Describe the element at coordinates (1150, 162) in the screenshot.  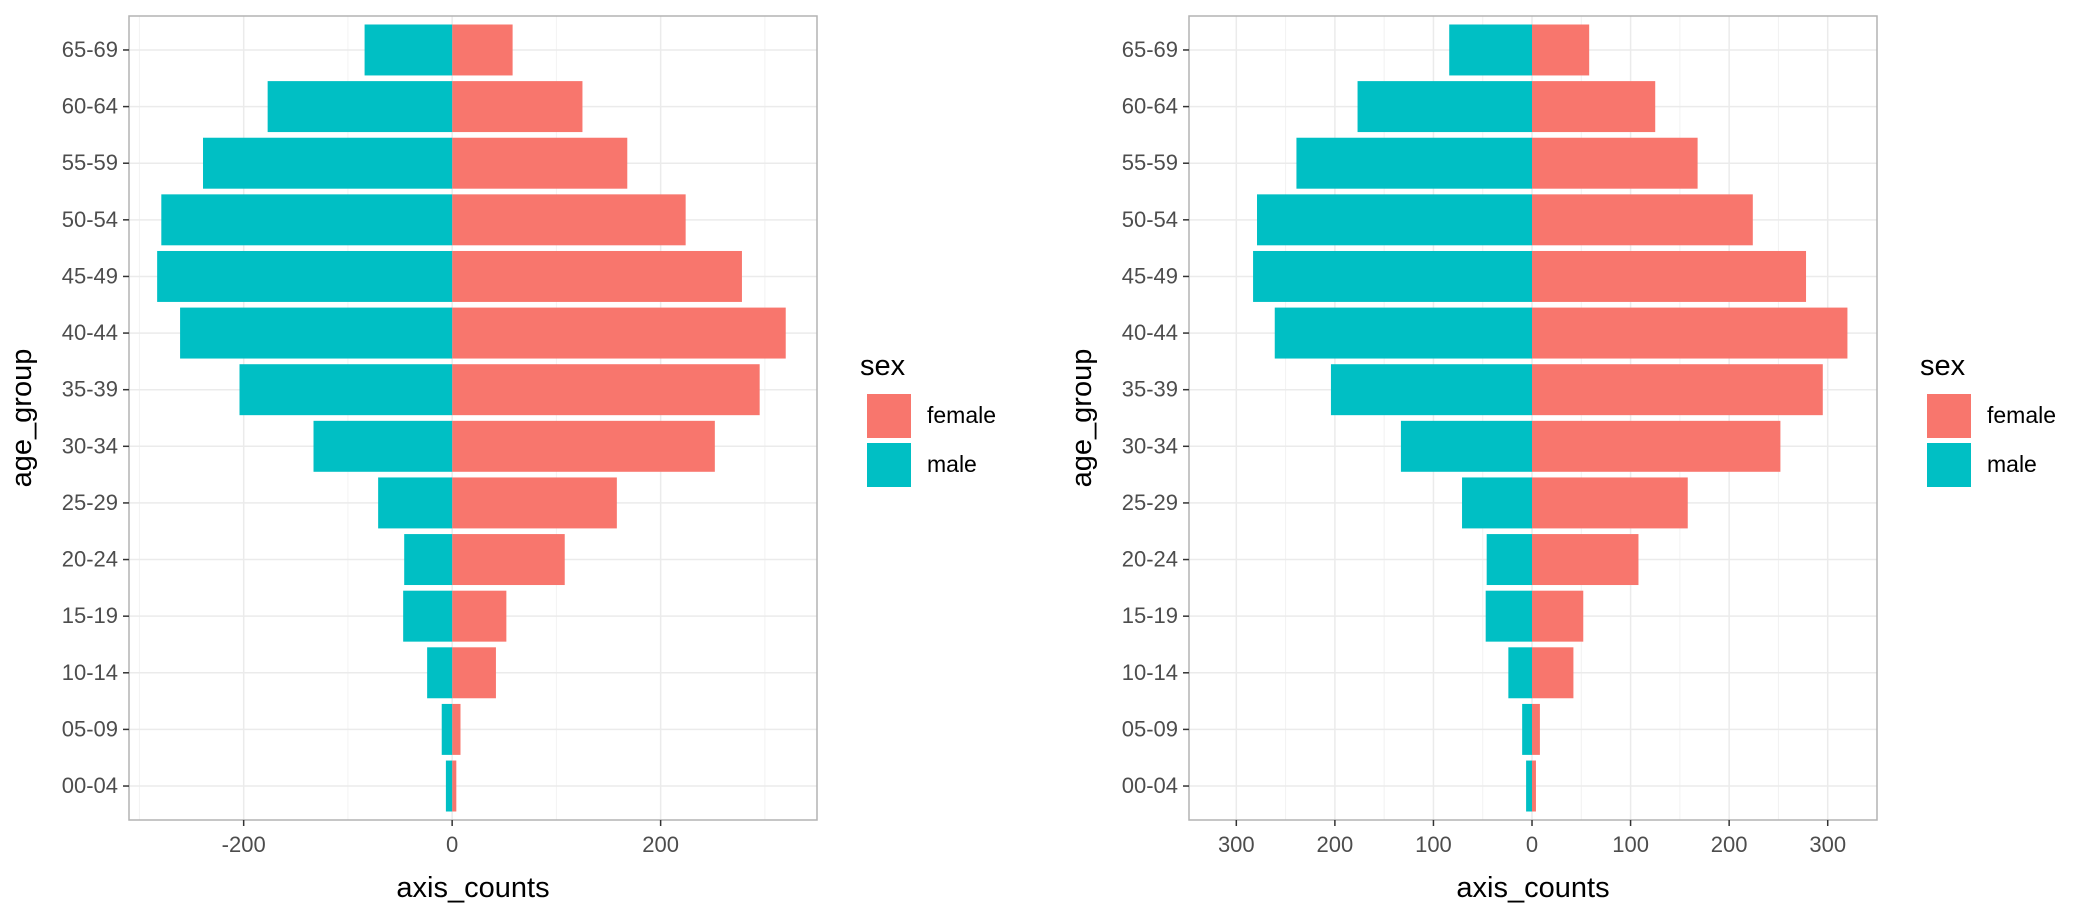
I see `y-tick-label: 55-59` at that location.